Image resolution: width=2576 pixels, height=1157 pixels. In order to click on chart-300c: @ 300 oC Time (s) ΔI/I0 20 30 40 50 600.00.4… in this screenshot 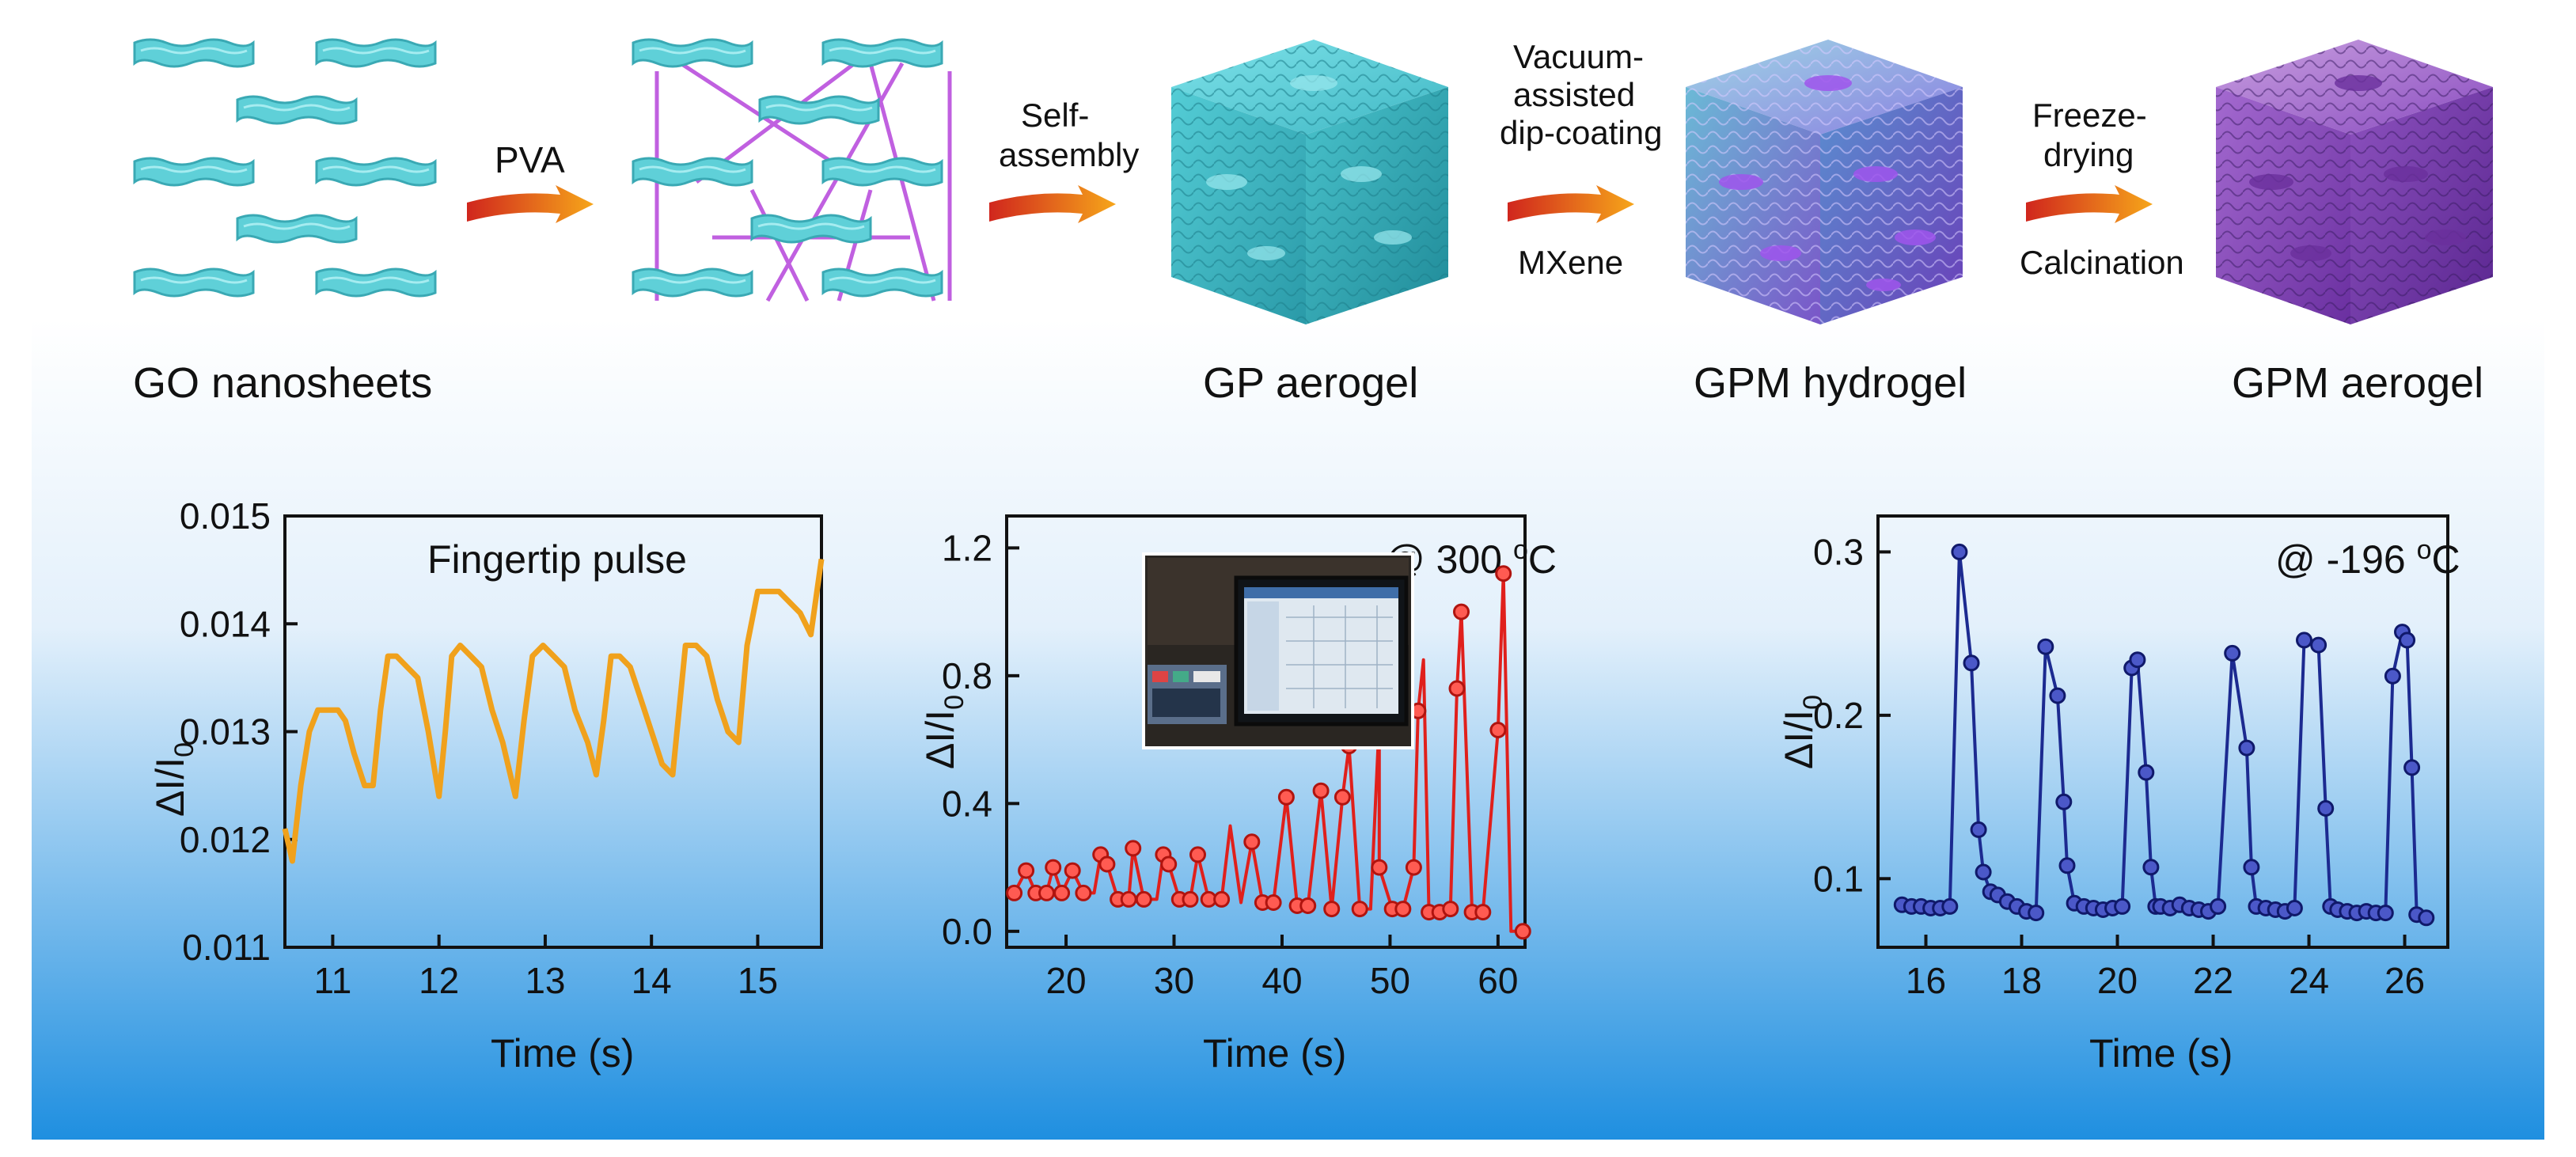, I will do `click(1237, 794)`.